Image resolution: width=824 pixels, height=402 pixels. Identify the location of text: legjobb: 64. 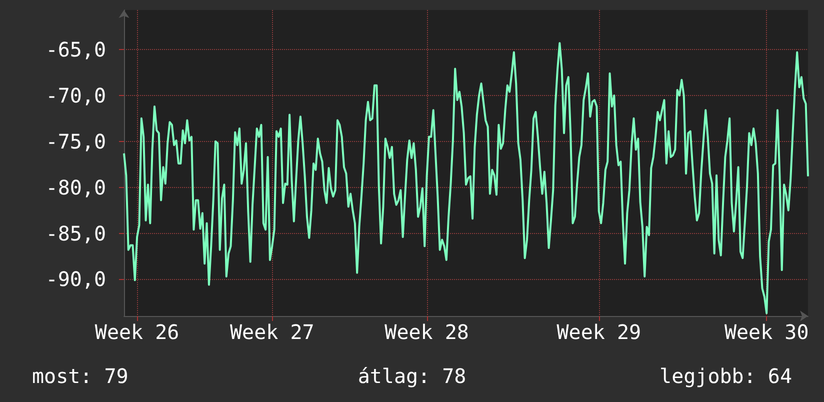
(726, 376).